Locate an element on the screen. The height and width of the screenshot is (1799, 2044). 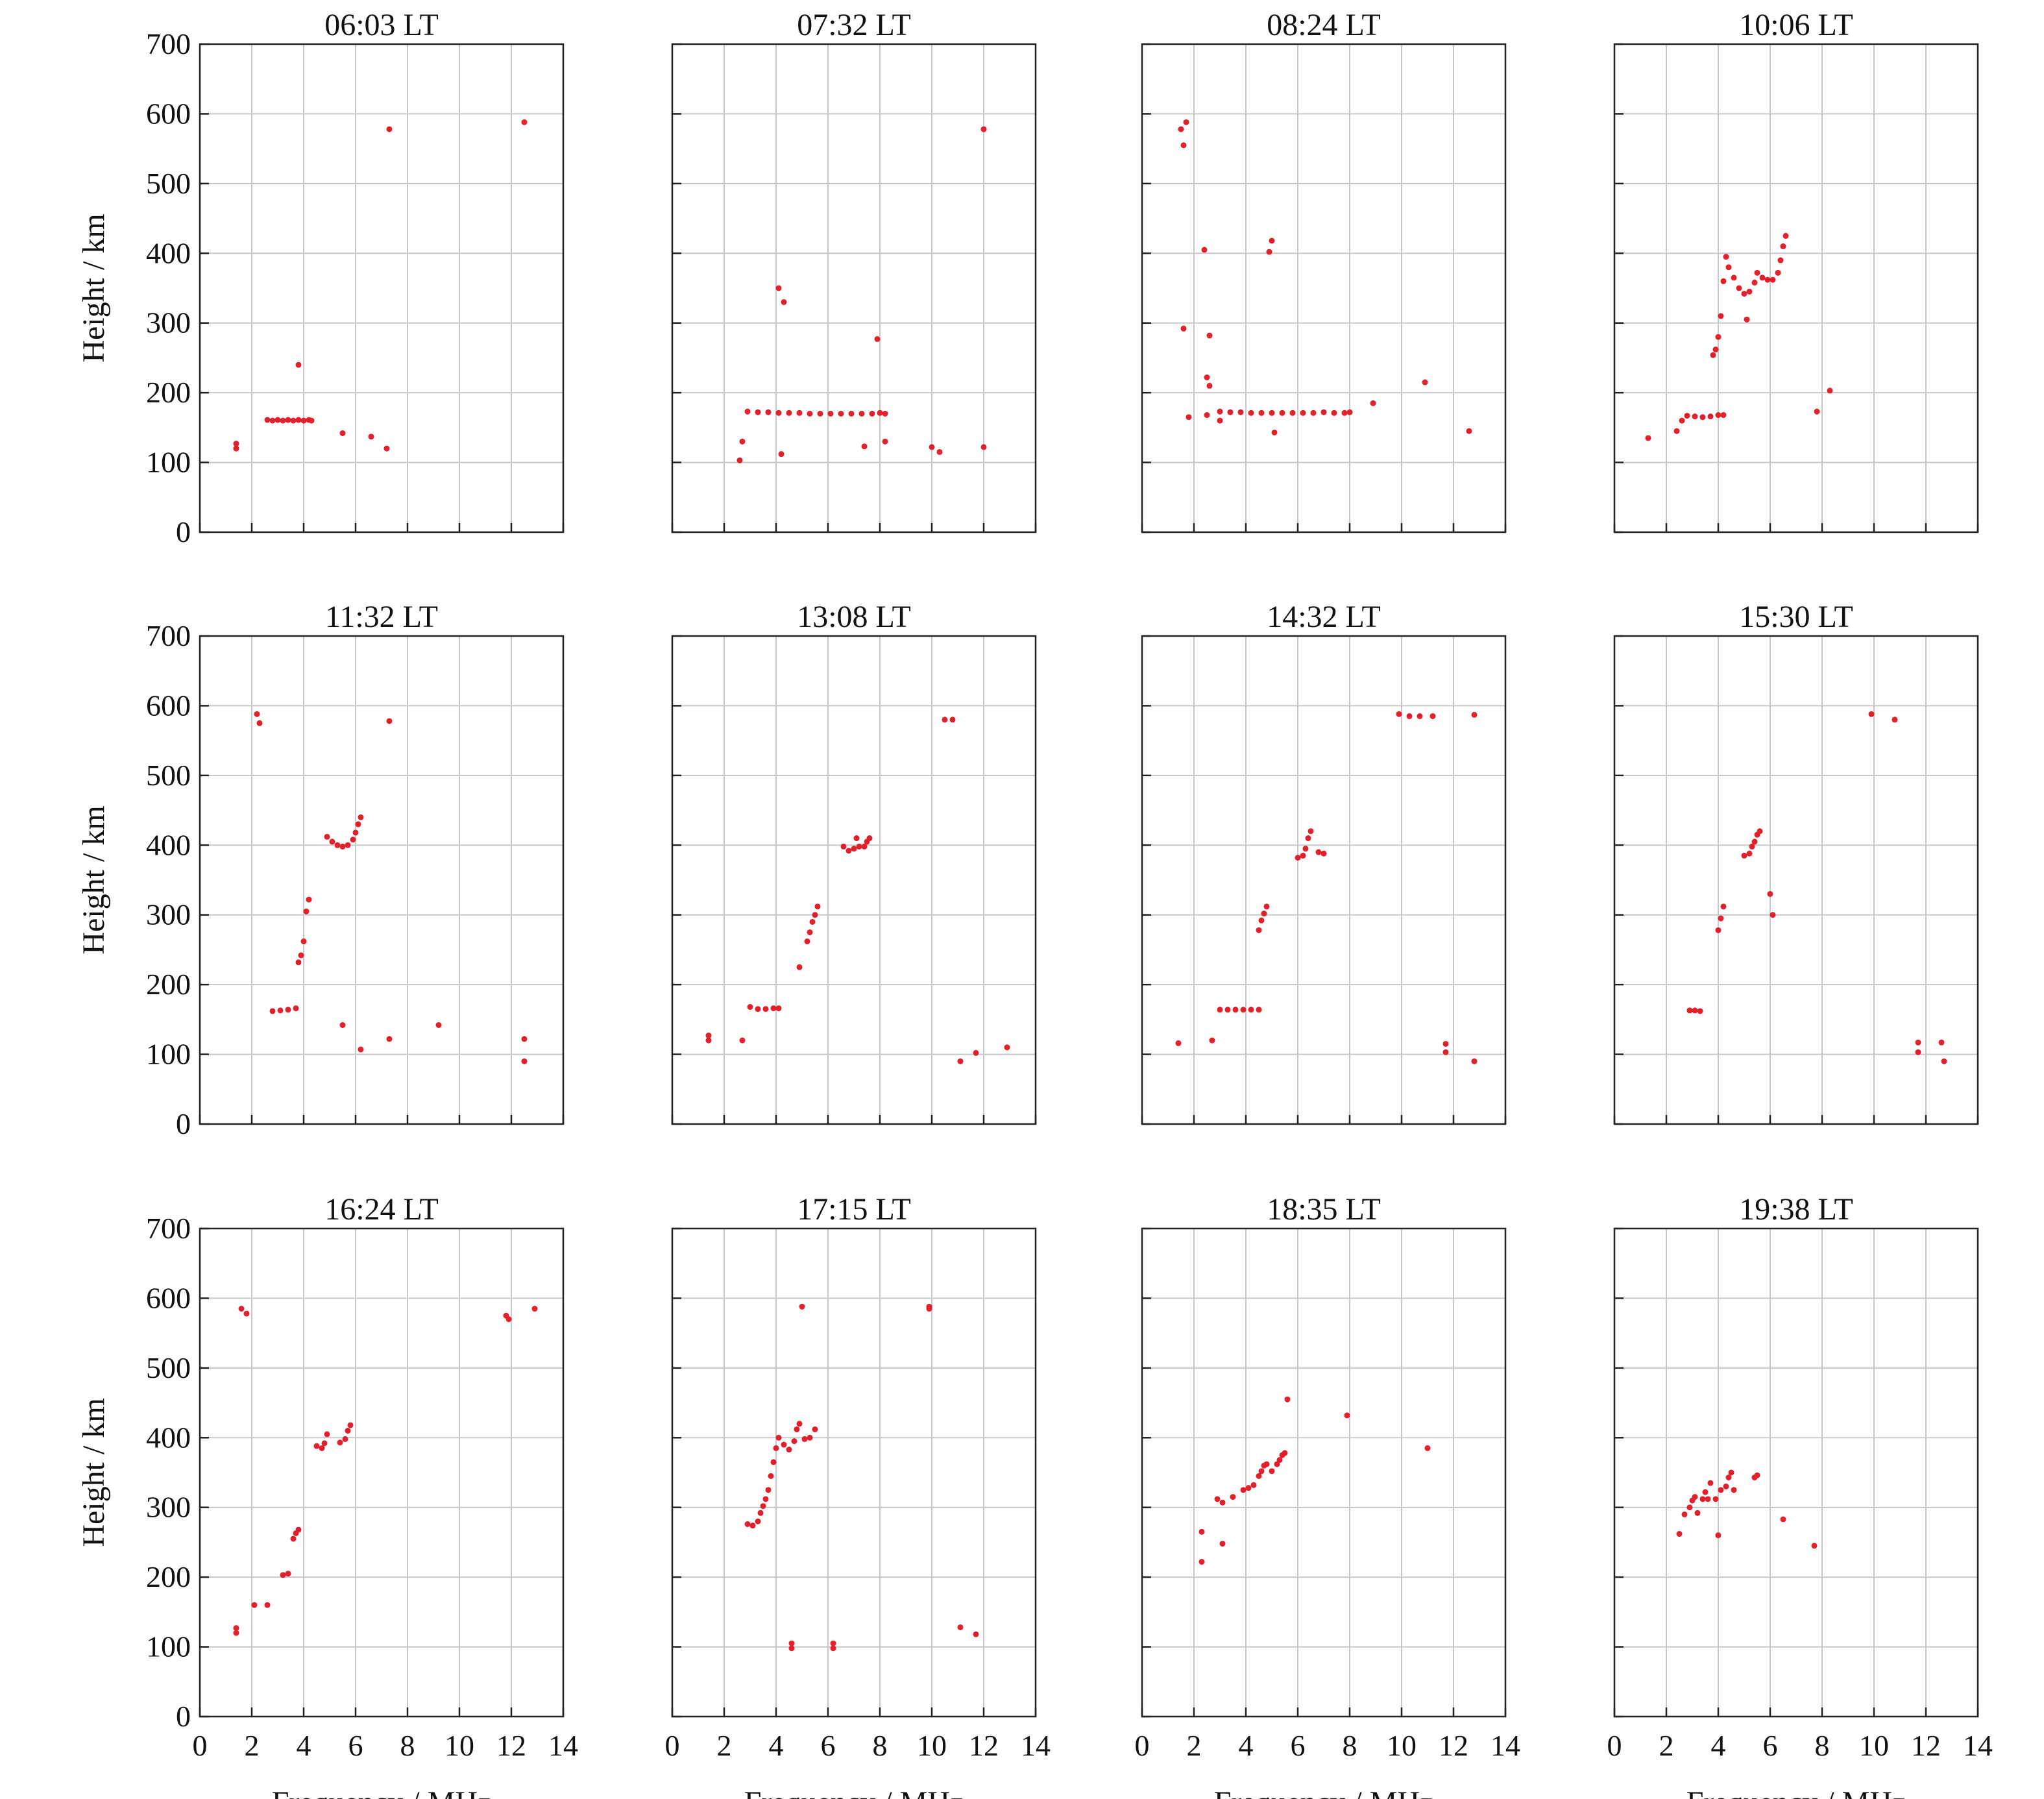
y-tick-label: 300 is located at coordinates (168, 915).